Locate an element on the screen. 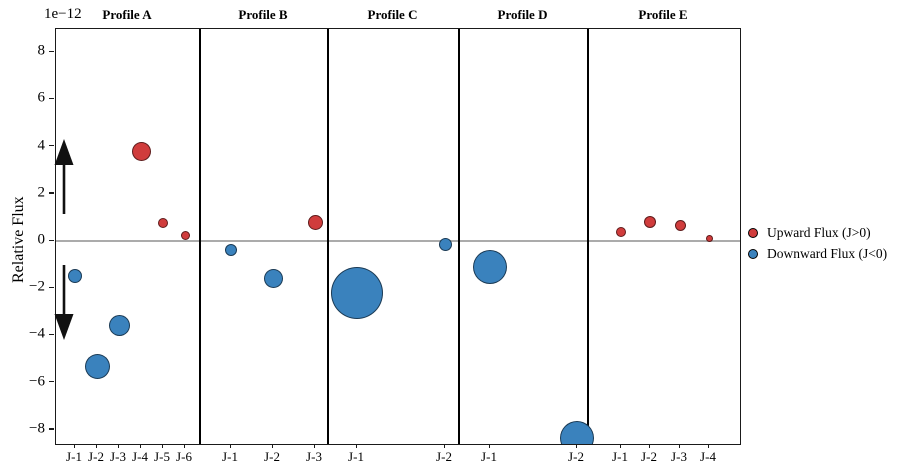 The height and width of the screenshot is (471, 901). zero-reference-line is located at coordinates (398, 241).